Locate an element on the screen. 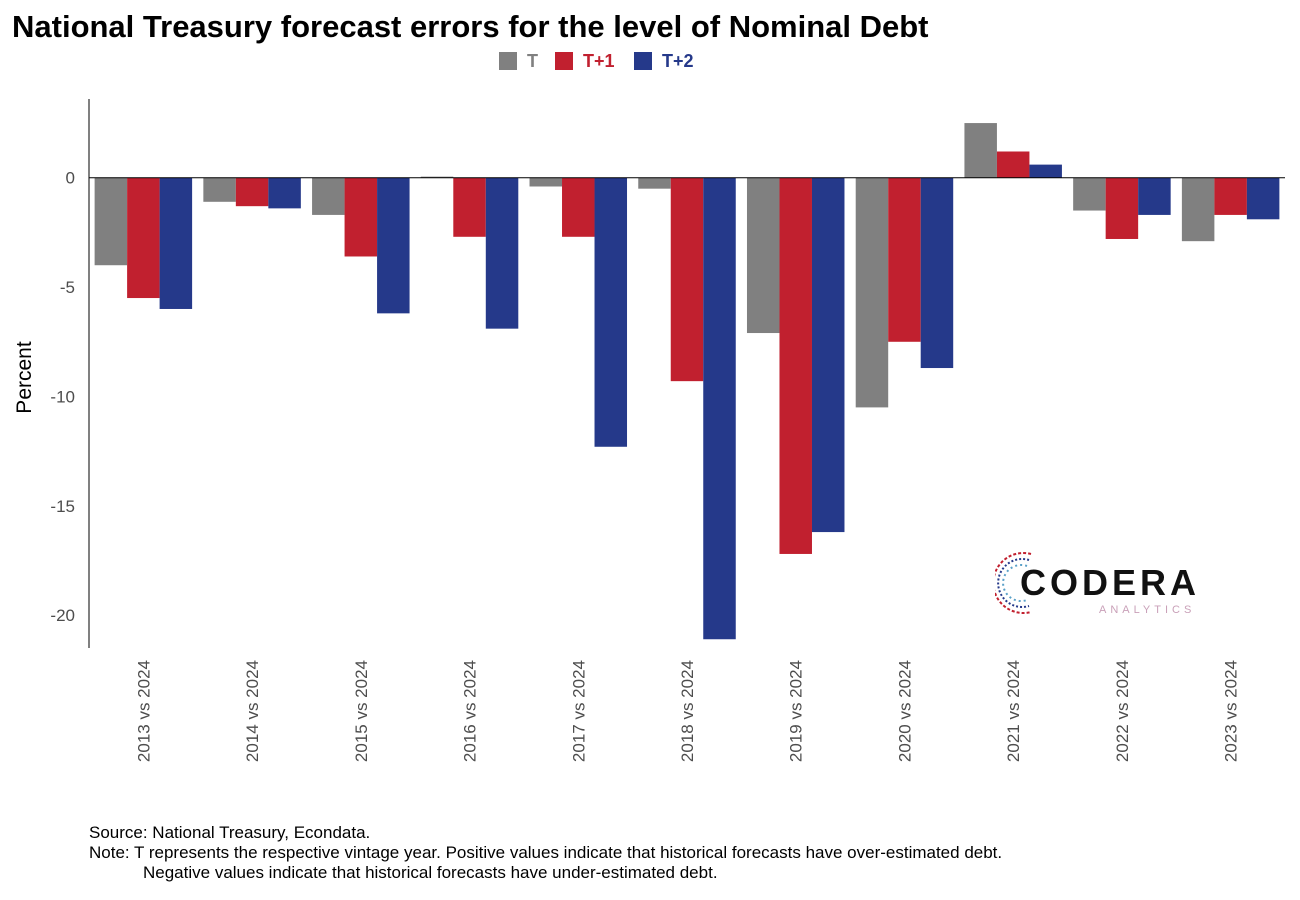 The width and height of the screenshot is (1300, 900). x-tick-label: 2022 vs 2024 is located at coordinates (1122, 711).